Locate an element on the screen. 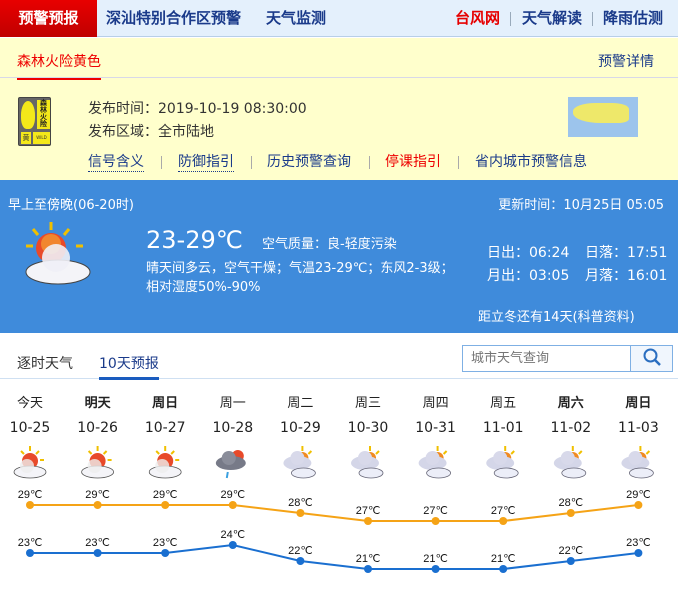  issue-area: 发布区域：全市陆地 is located at coordinates (151, 132).